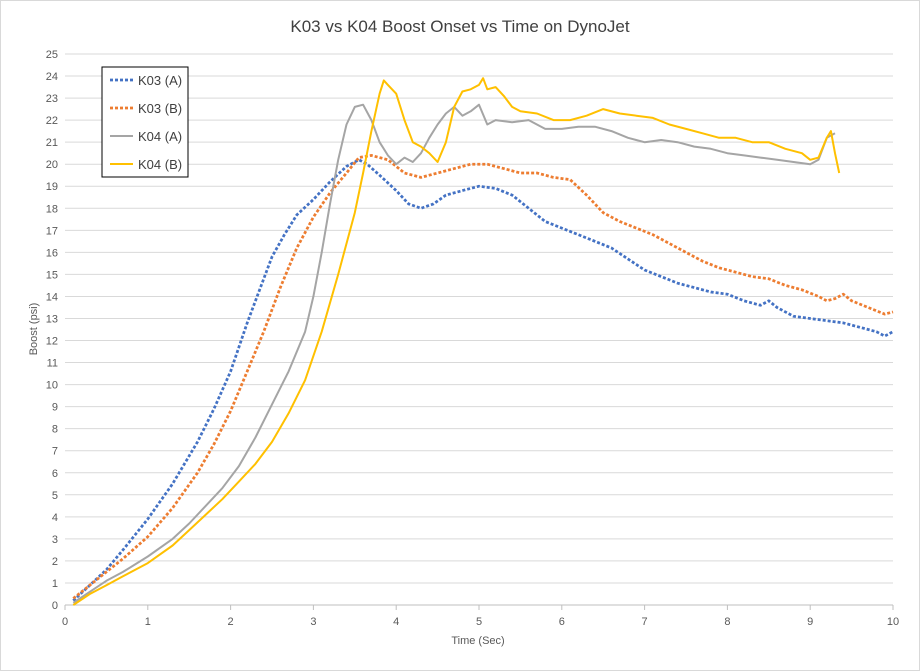 Image resolution: width=920 pixels, height=671 pixels. What do you see at coordinates (562, 622) in the screenshot?
I see `x-tick-label: 6` at bounding box center [562, 622].